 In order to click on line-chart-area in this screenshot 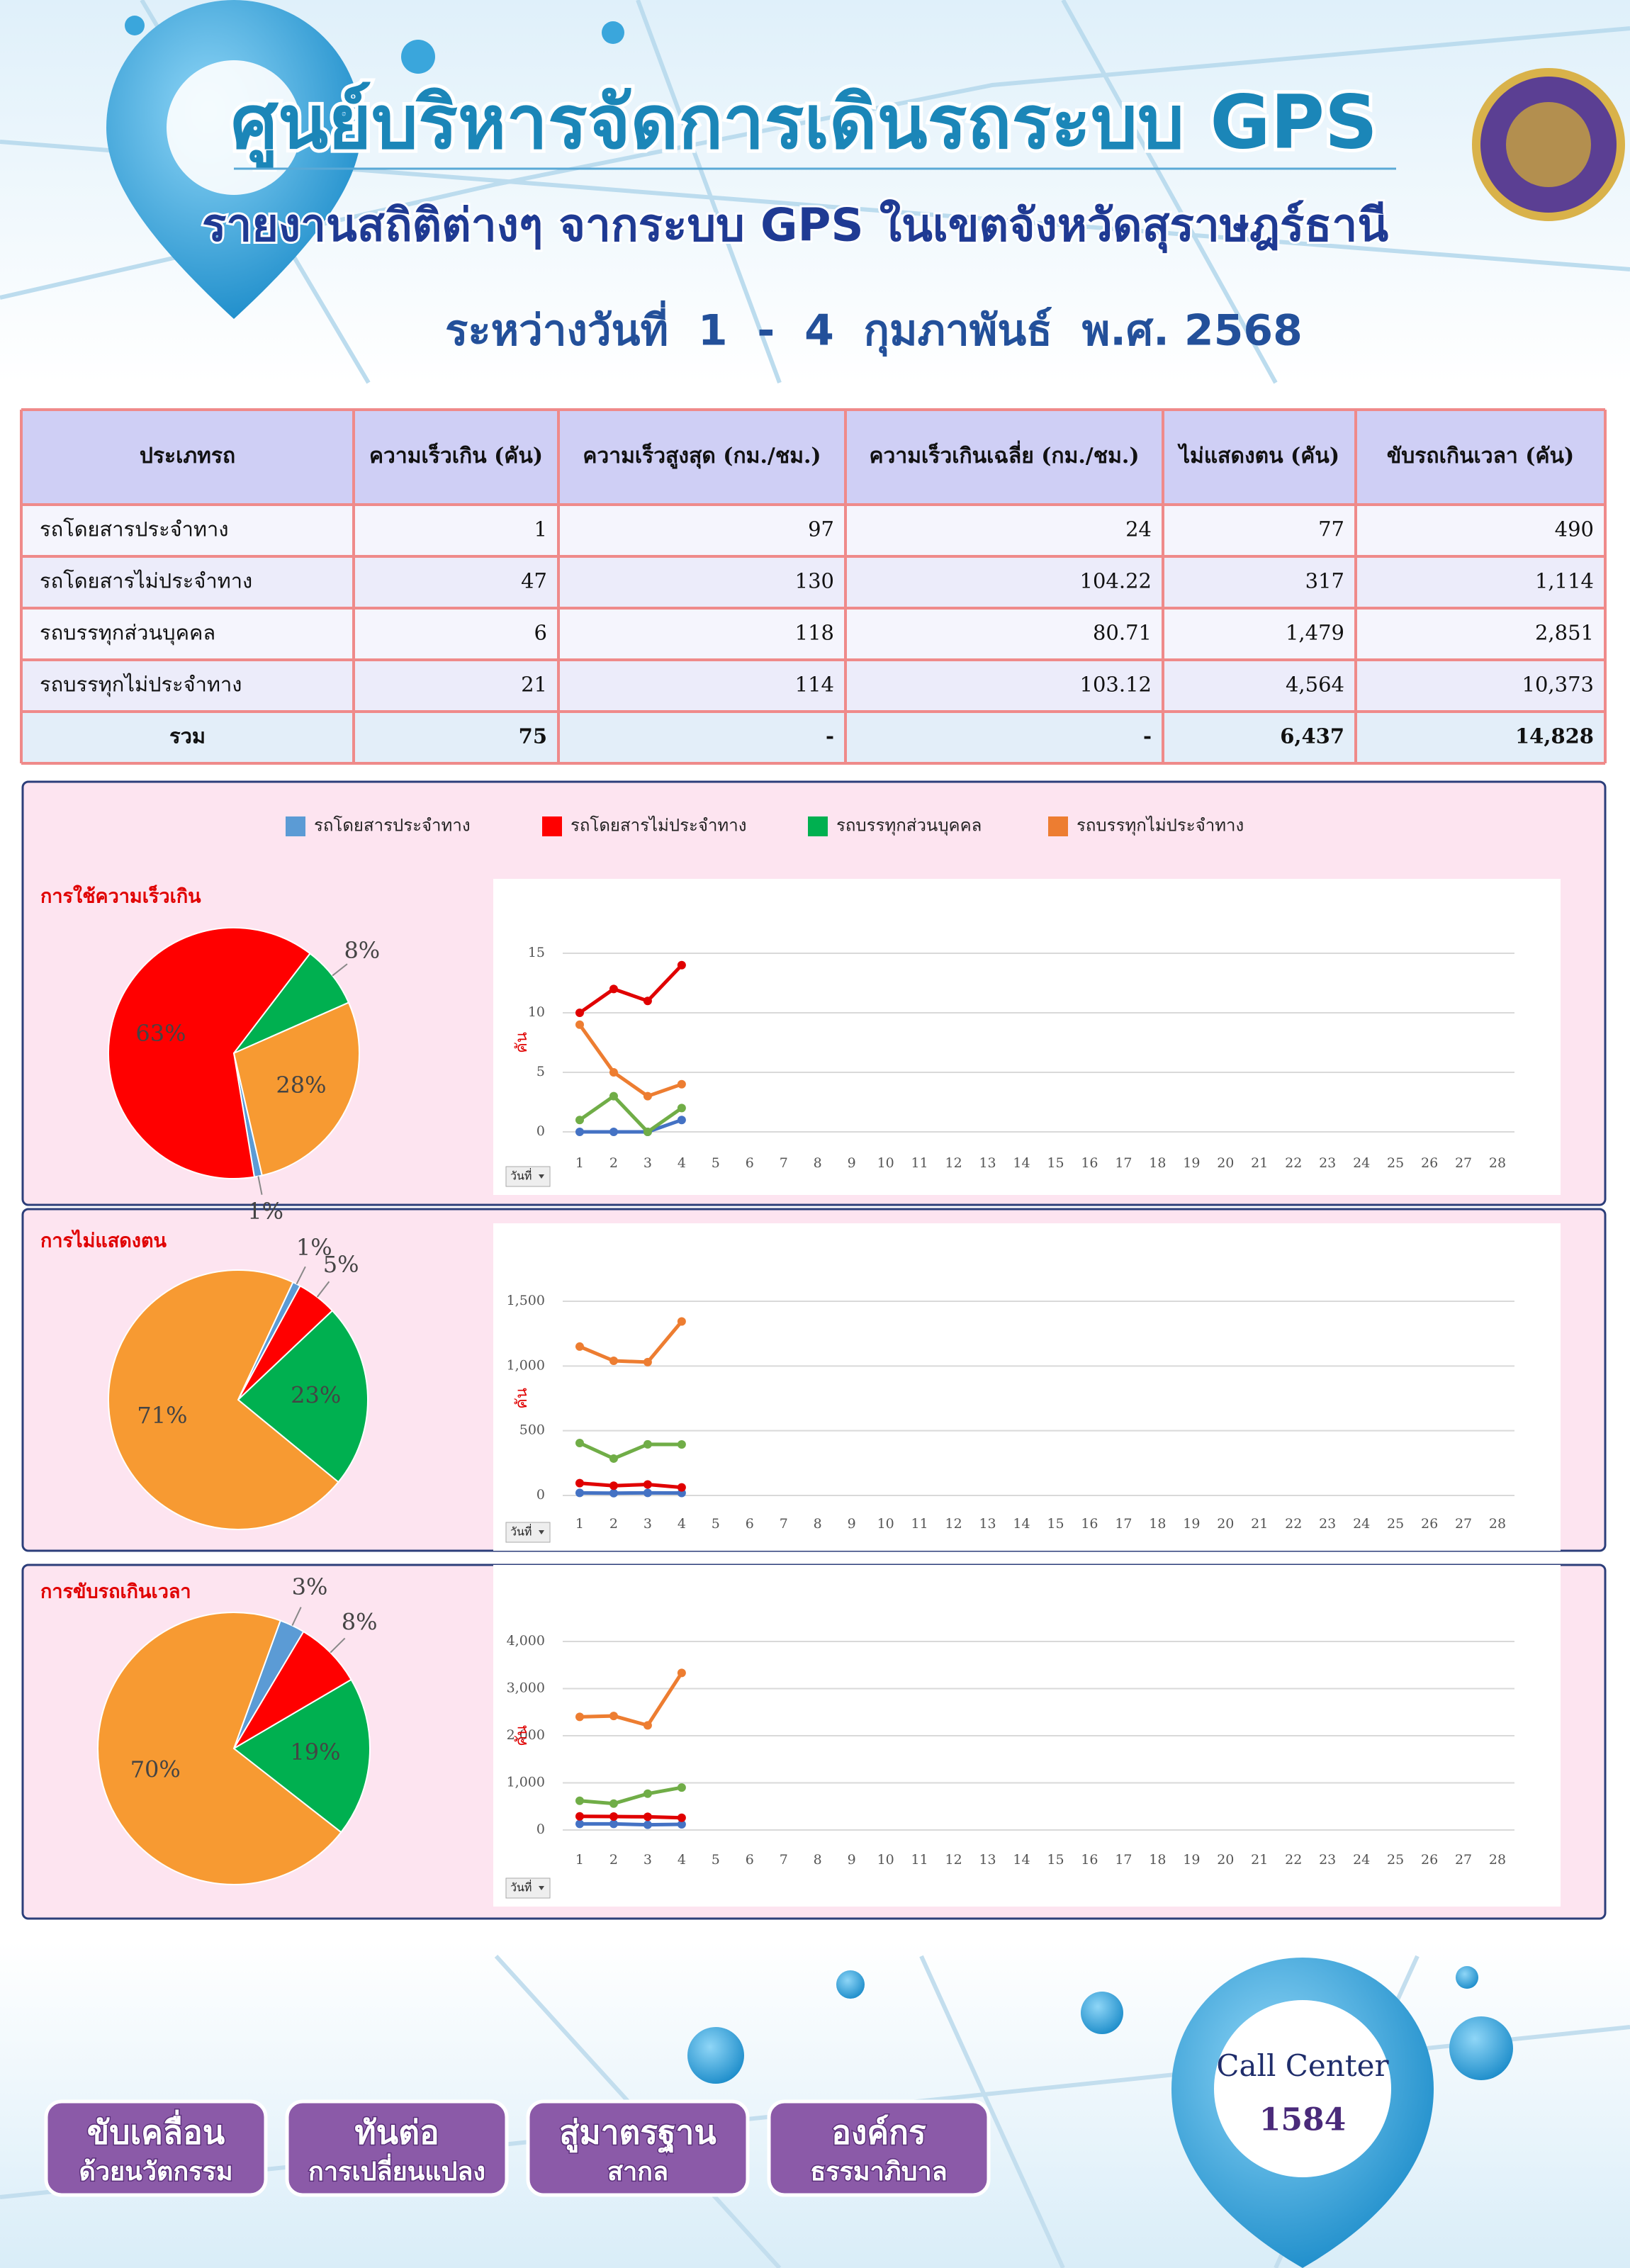, I will do `click(1027, 1387)`.